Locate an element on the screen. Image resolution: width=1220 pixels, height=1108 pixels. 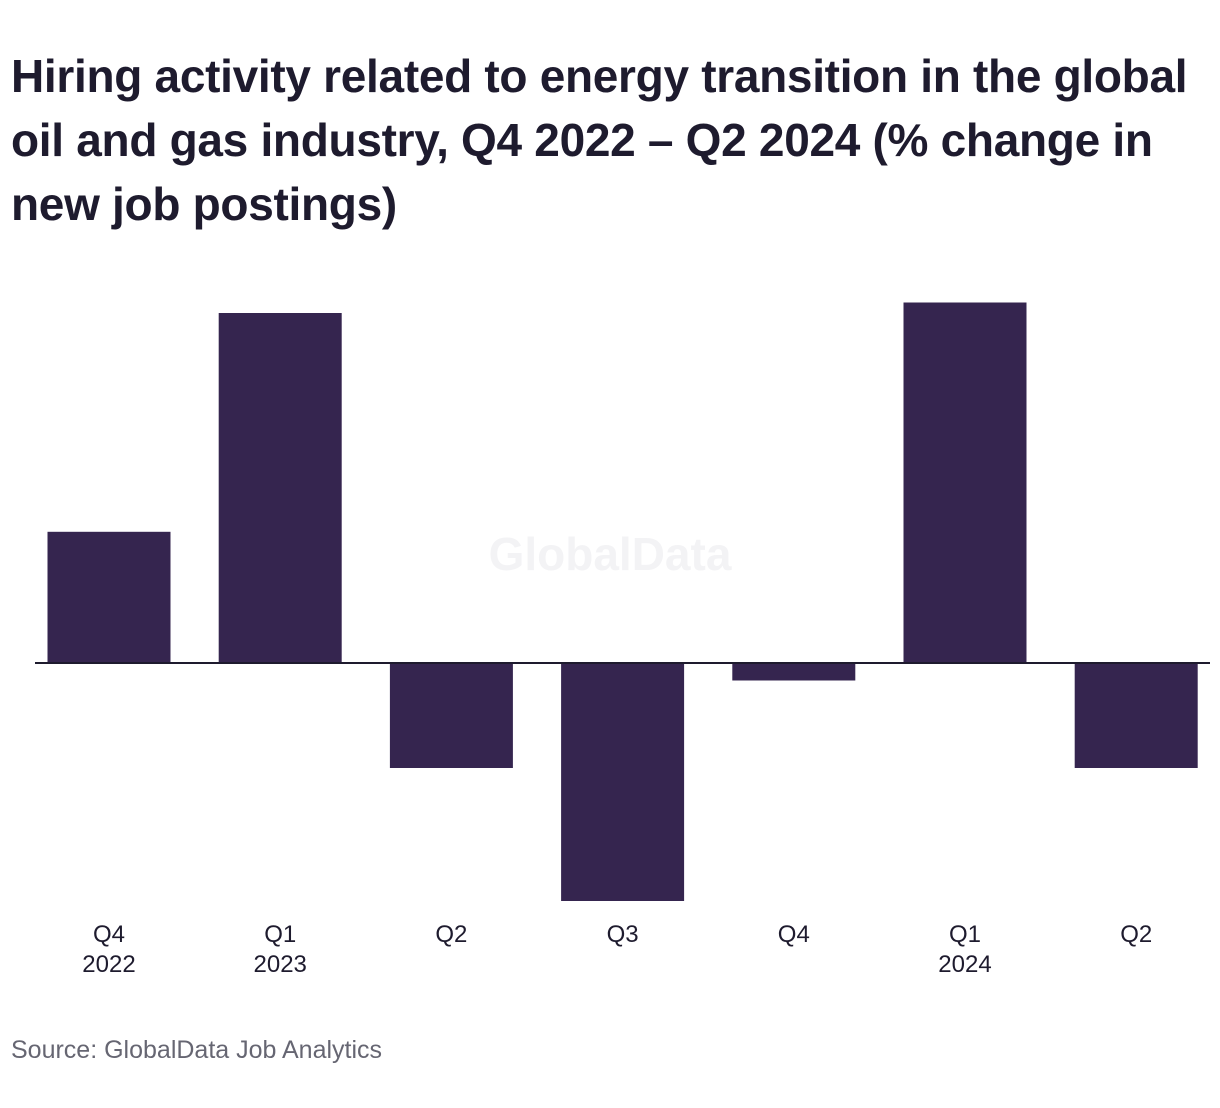
source-note: Source: GlobalData Job Analytics is located at coordinates (197, 1050).